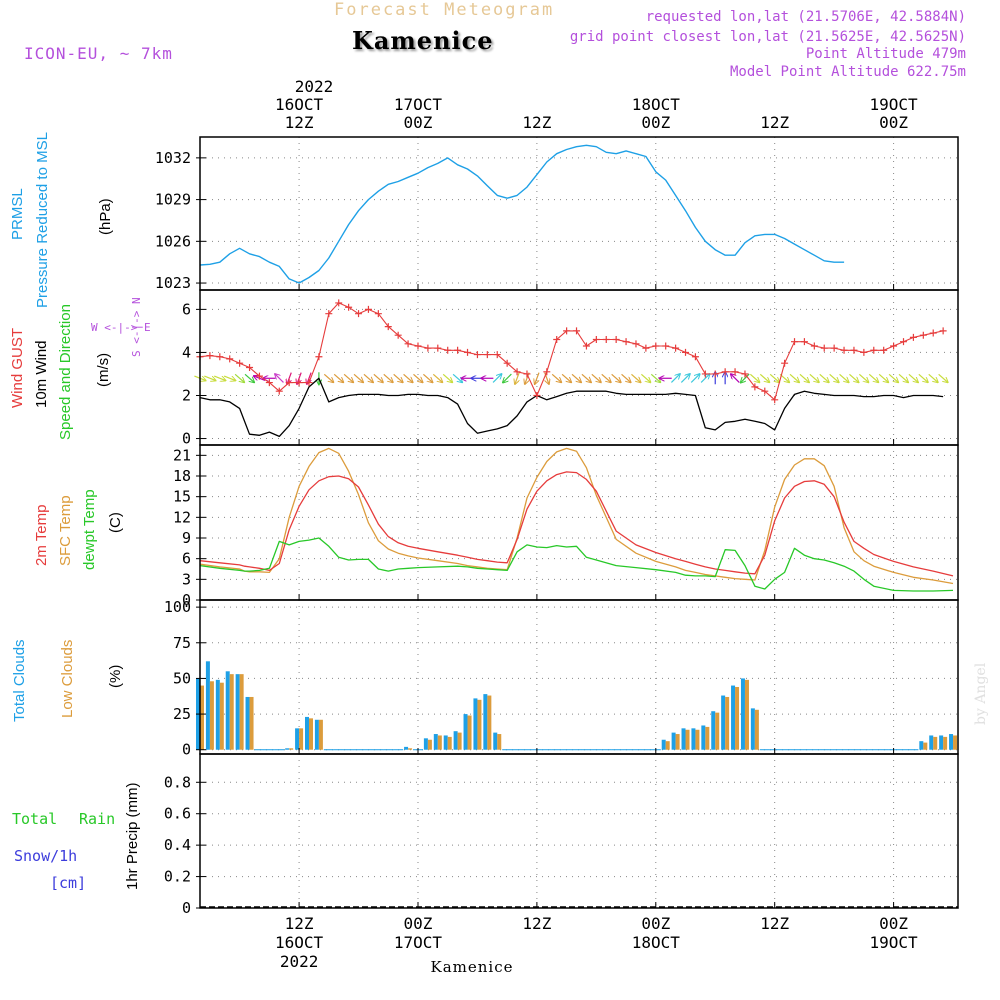 The height and width of the screenshot is (1000, 1000). I want to click on model-altitude: Model Point Altitude 622.75m, so click(847, 72).